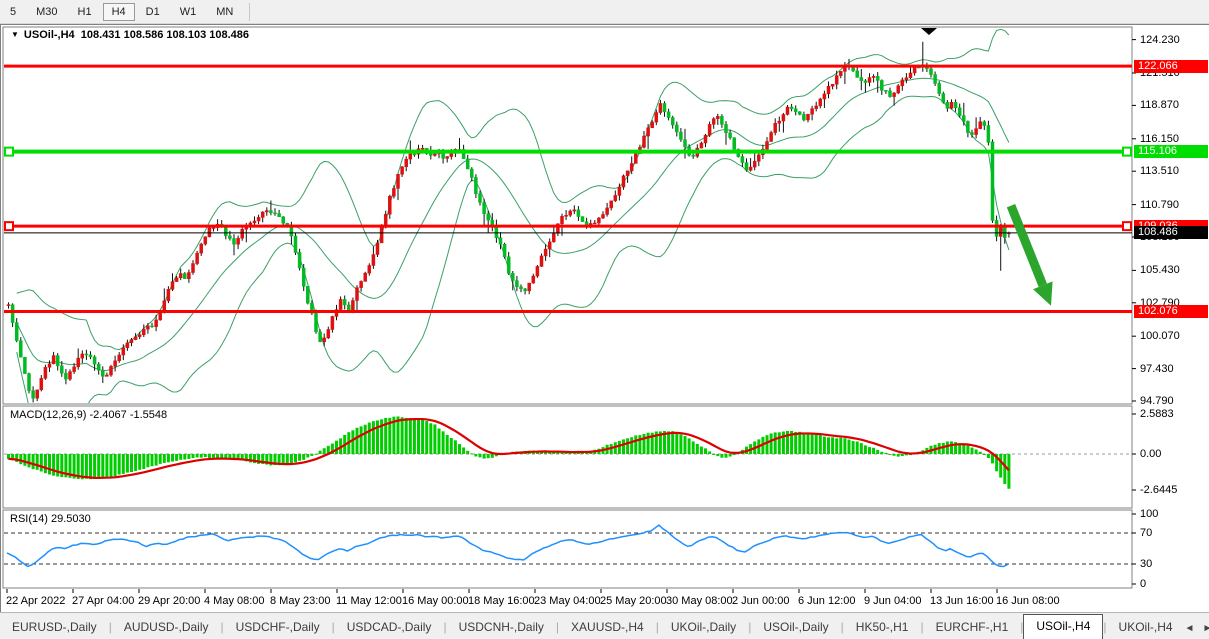  What do you see at coordinates (152, 11) in the screenshot?
I see `timeframe-button-d1: D1` at bounding box center [152, 11].